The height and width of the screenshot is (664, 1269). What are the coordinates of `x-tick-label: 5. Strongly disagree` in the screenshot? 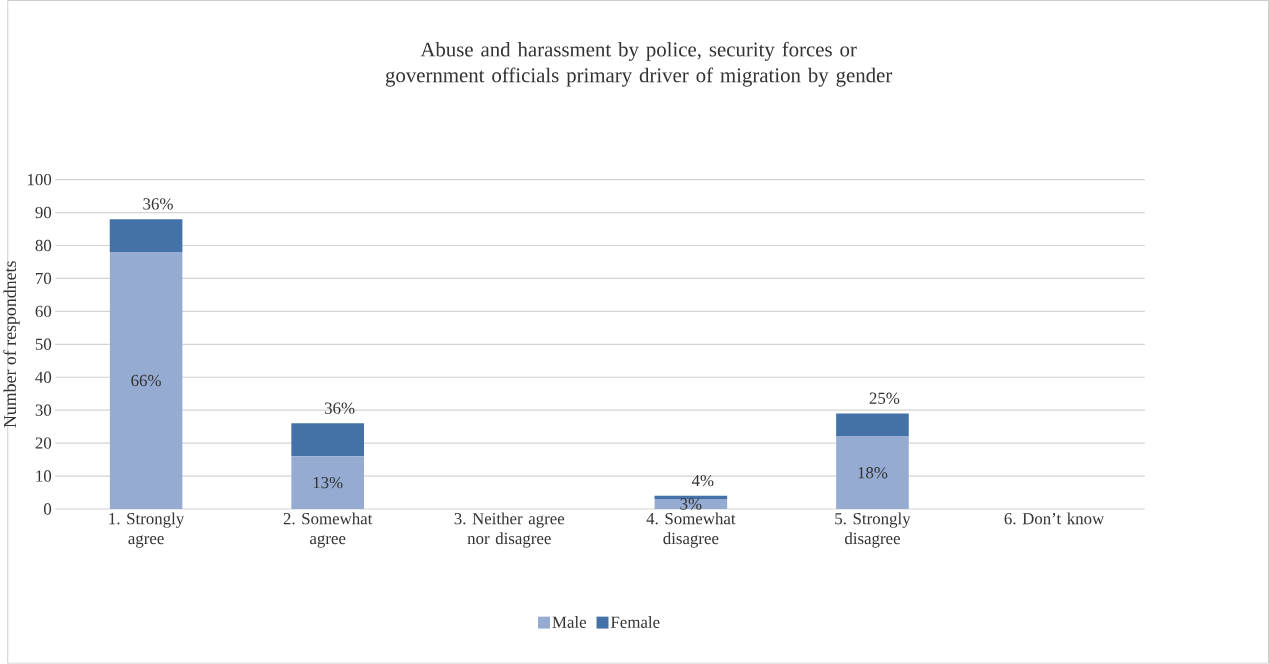 It's located at (873, 530).